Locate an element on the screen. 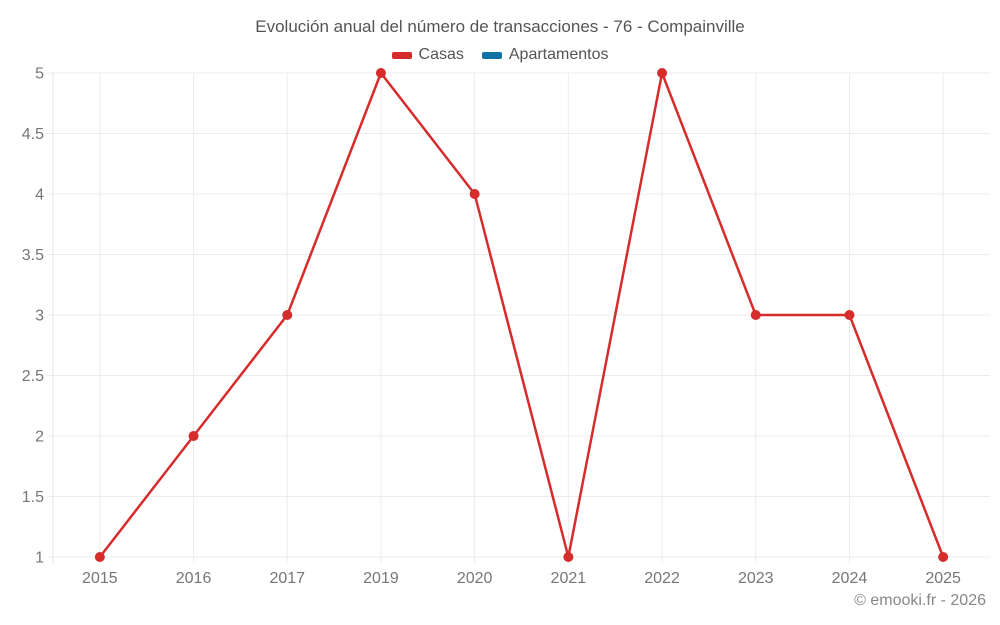 The height and width of the screenshot is (625, 1000). x-tick-label: 2023 is located at coordinates (756, 578).